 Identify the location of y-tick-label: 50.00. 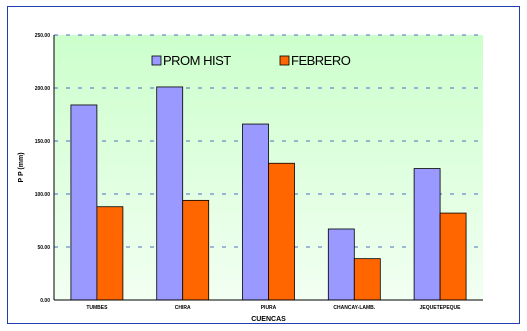
(43, 248).